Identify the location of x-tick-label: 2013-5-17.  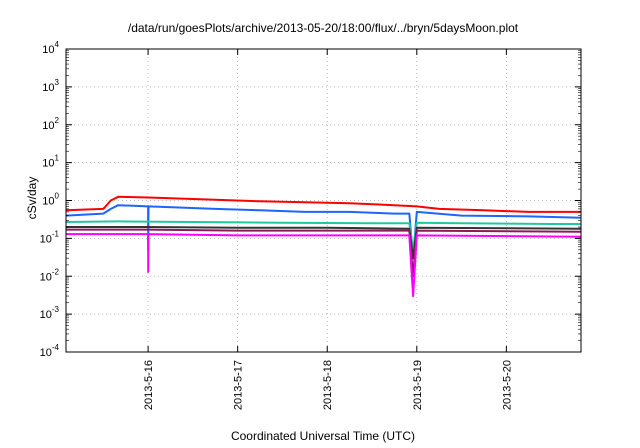
(239, 385).